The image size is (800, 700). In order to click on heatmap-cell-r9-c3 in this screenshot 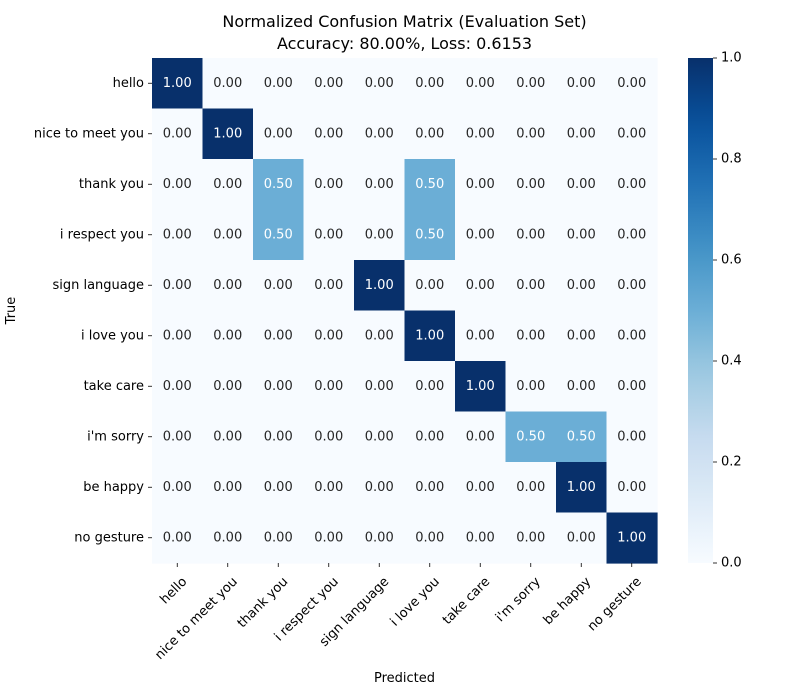, I will do `click(329, 538)`.